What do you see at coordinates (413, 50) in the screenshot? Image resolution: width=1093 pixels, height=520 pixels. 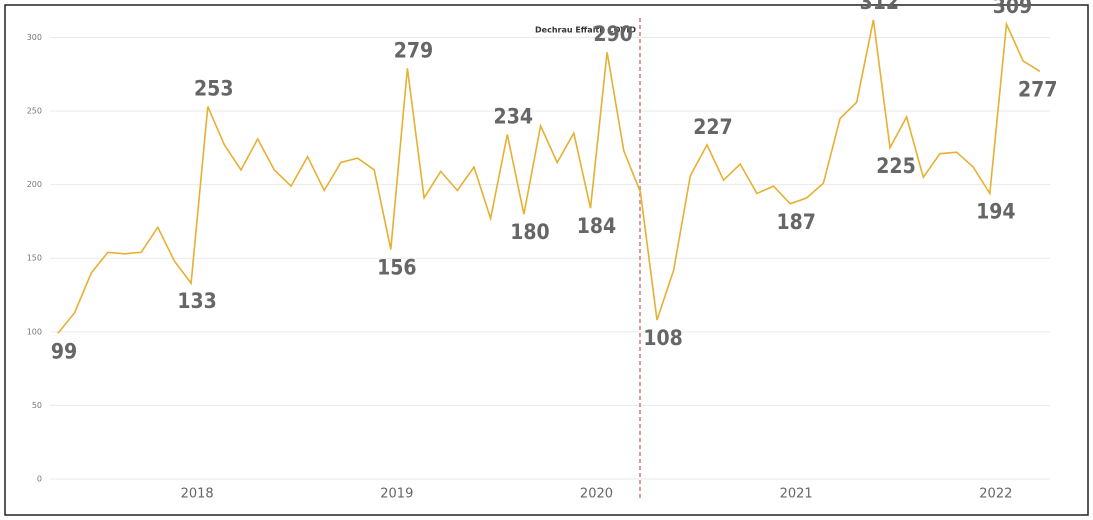 I see `data-label: 279` at bounding box center [413, 50].